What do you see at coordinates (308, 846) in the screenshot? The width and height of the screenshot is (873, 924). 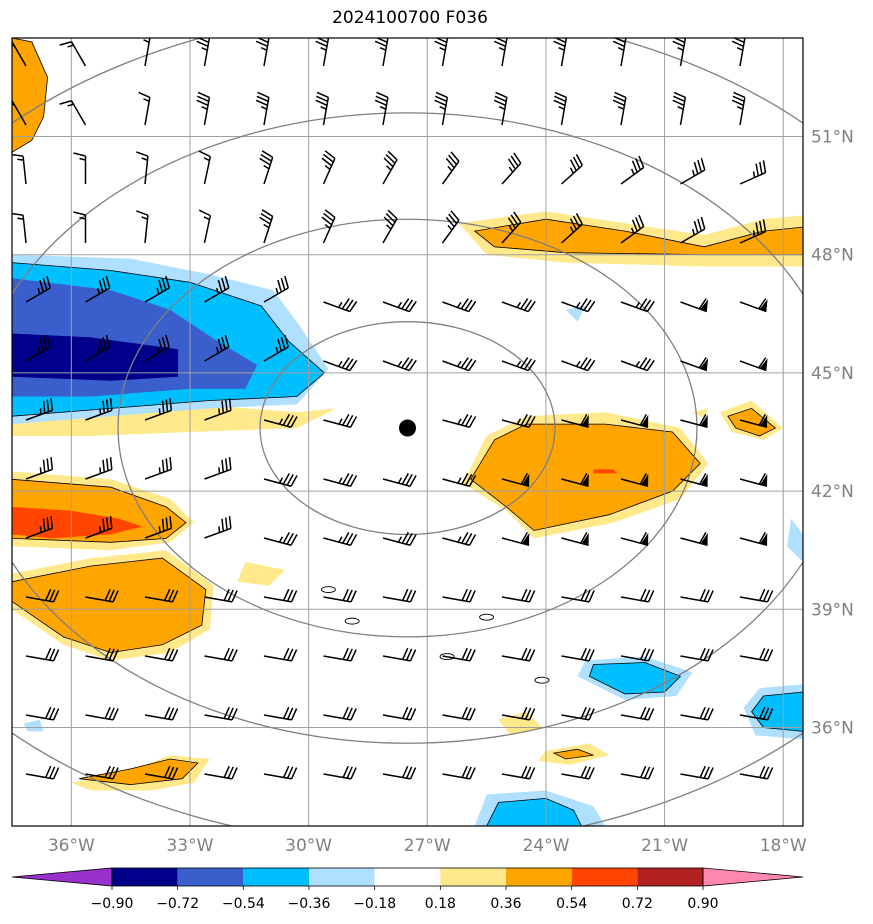 I see `longitude-label: 30°W` at bounding box center [308, 846].